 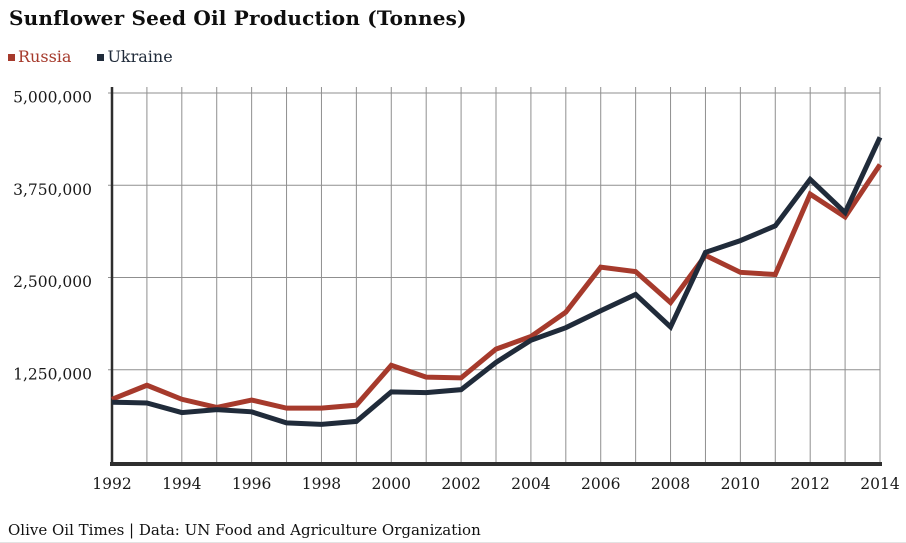 I want to click on legend-label-ukraine: Ukraine, so click(x=140, y=56).